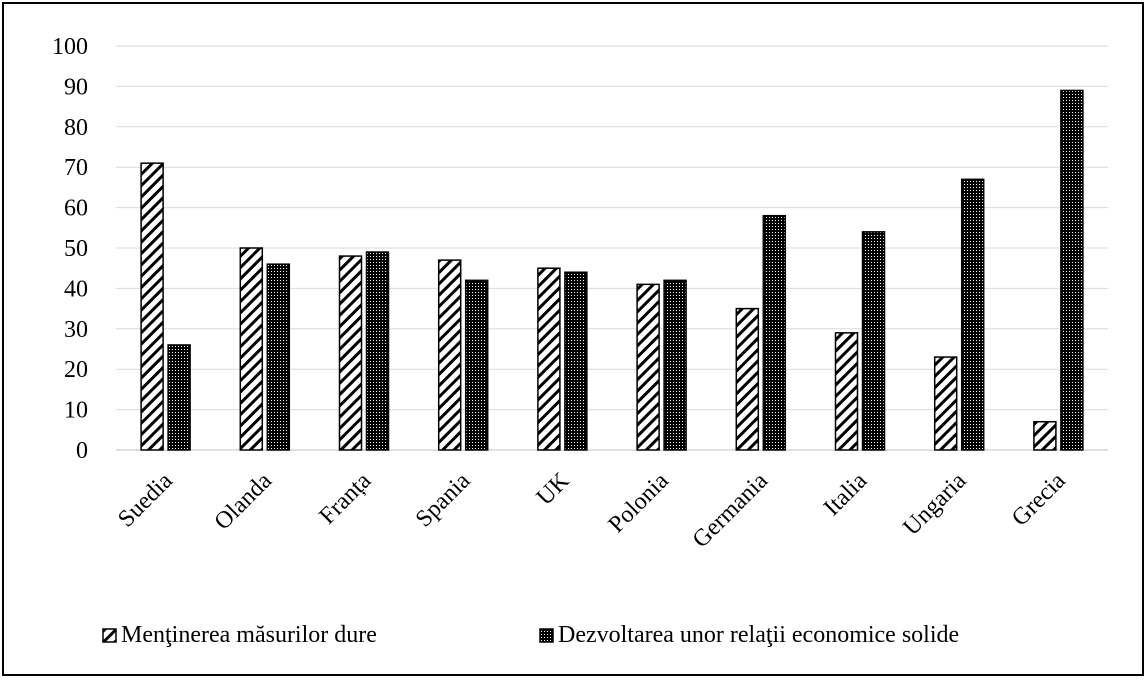 The image size is (1148, 680). What do you see at coordinates (76, 128) in the screenshot?
I see `y-tick-label: 80` at bounding box center [76, 128].